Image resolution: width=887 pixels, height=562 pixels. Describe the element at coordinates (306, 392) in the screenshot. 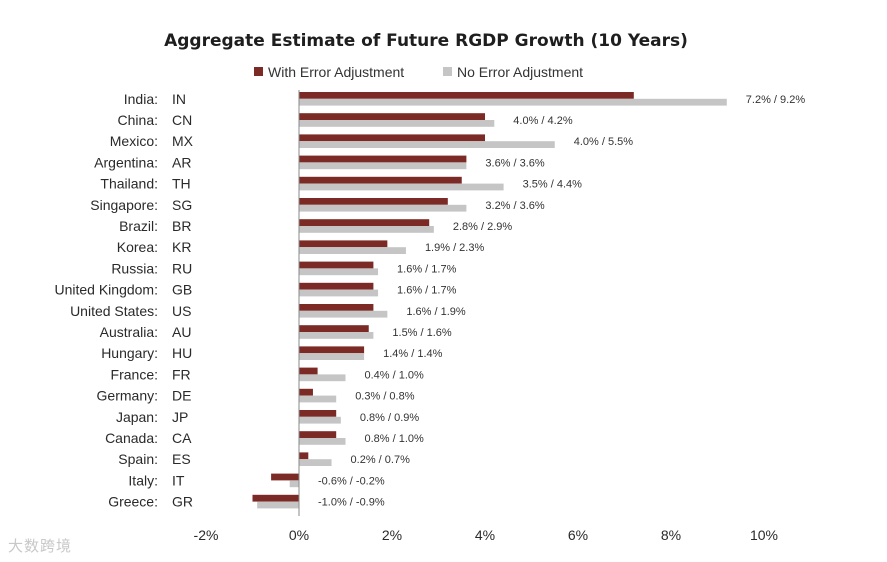

I see `bar-with-error-de` at that location.